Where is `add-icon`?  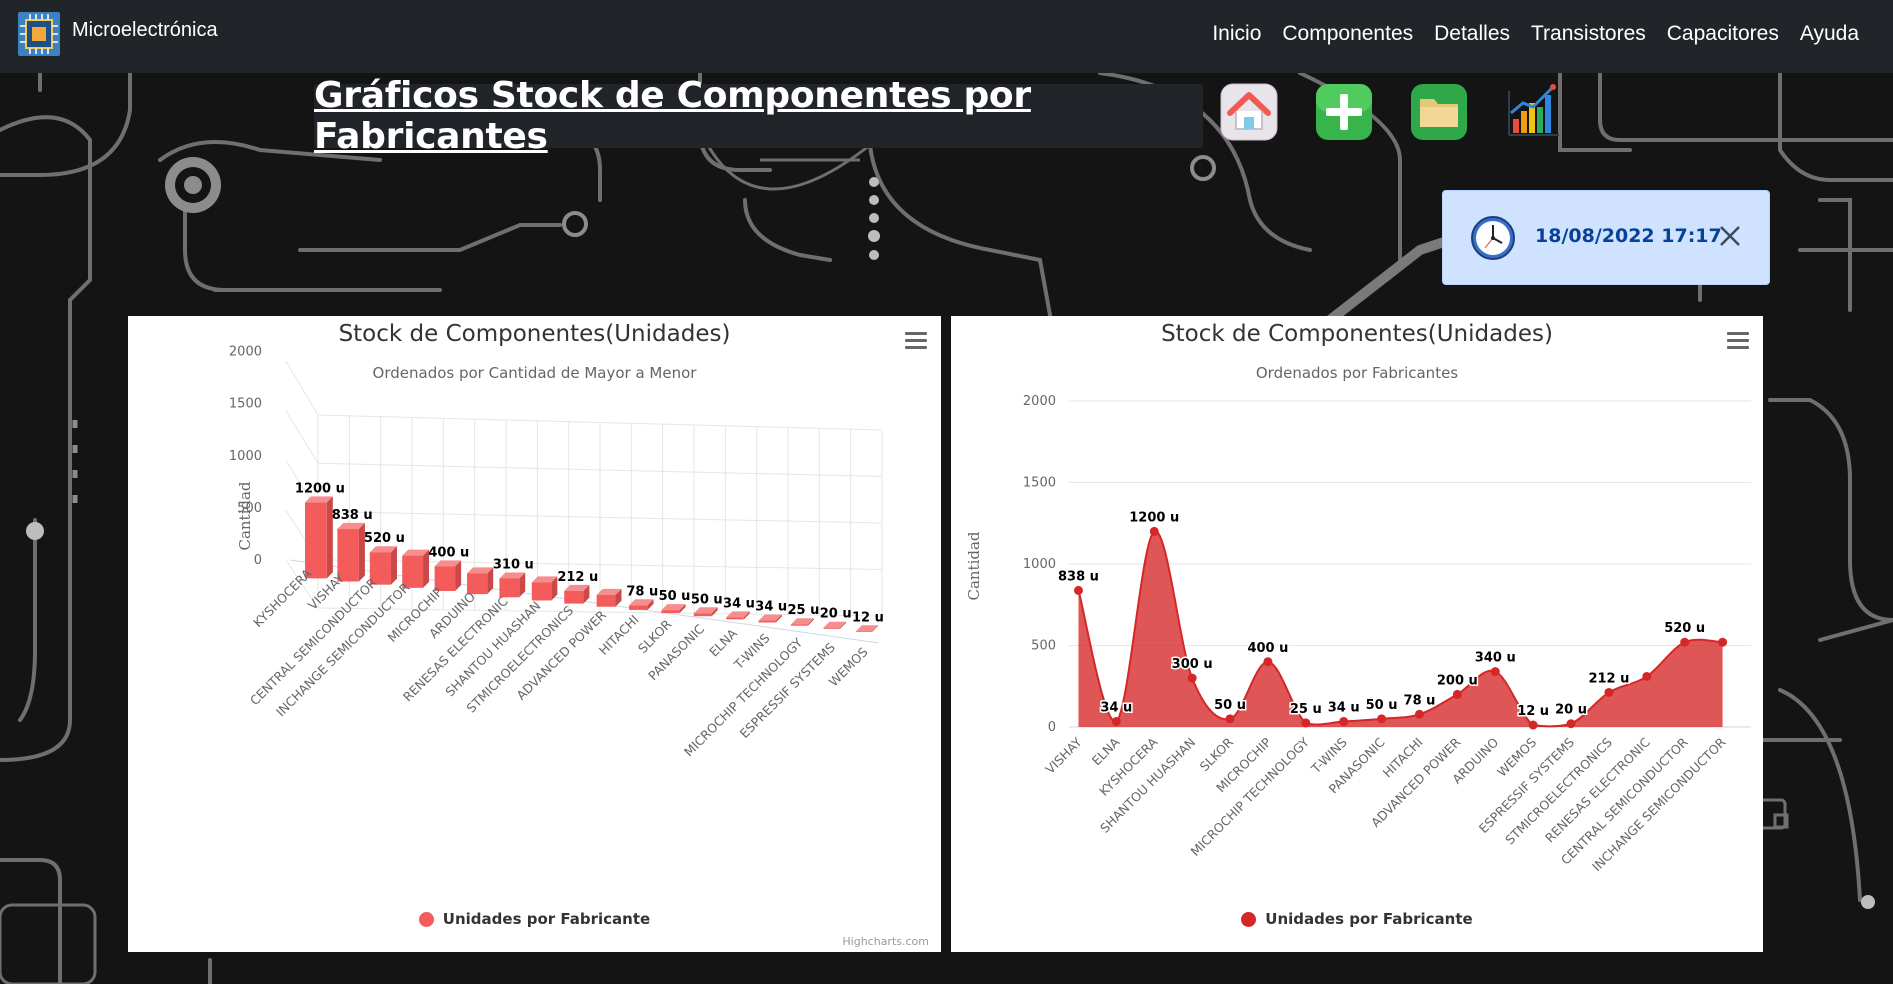
add-icon is located at coordinates (1344, 112).